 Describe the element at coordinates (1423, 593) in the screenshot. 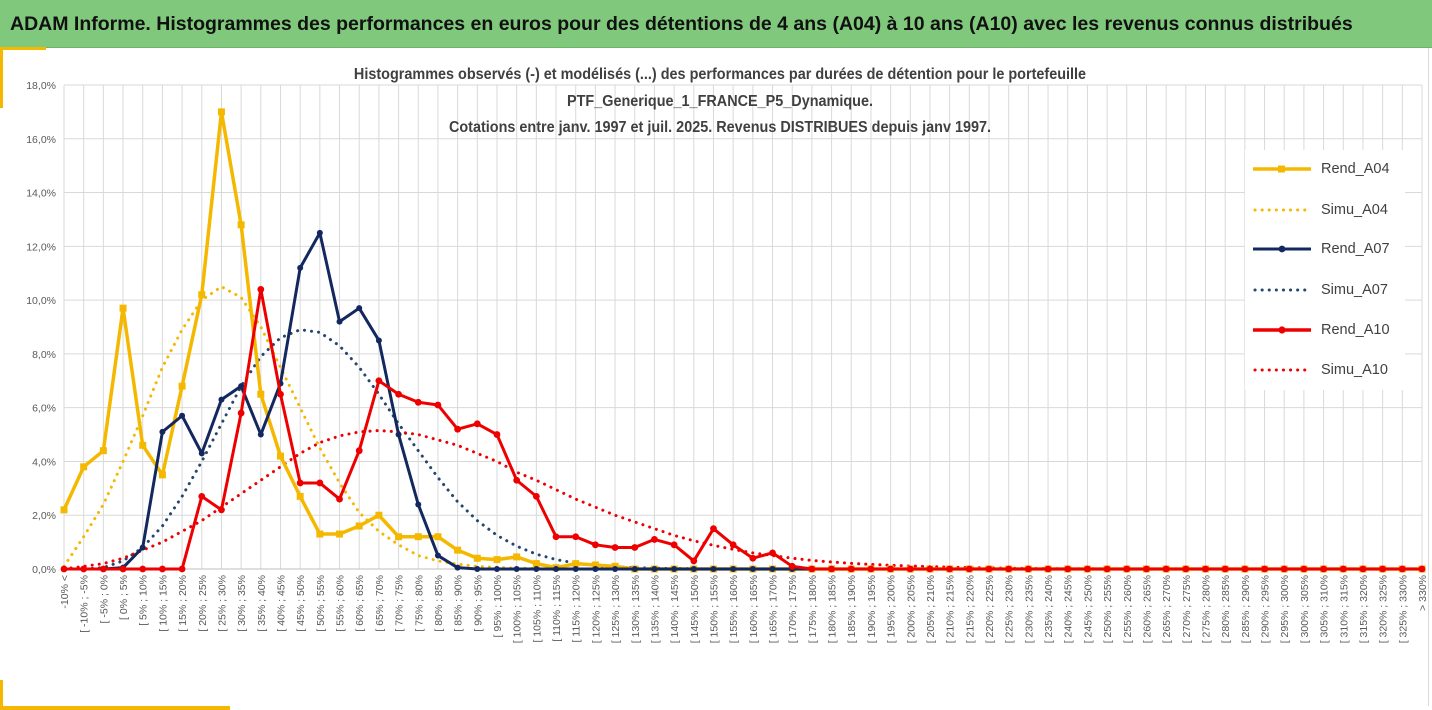

I see `x-tick-label: > 330%` at that location.